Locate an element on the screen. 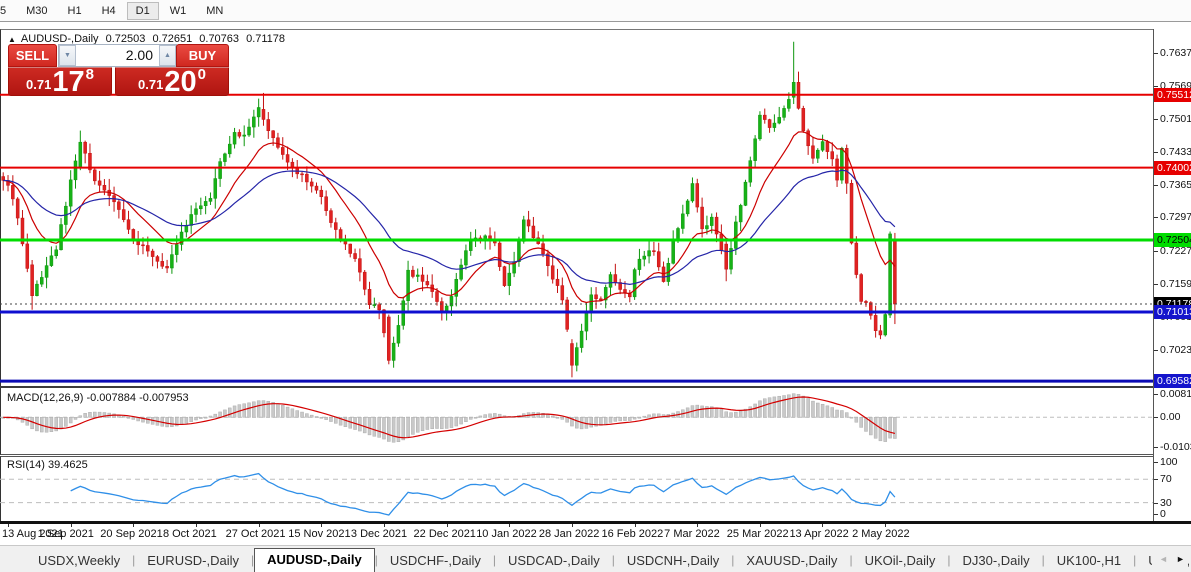  timeframe-d1: D1 is located at coordinates (142, 10).